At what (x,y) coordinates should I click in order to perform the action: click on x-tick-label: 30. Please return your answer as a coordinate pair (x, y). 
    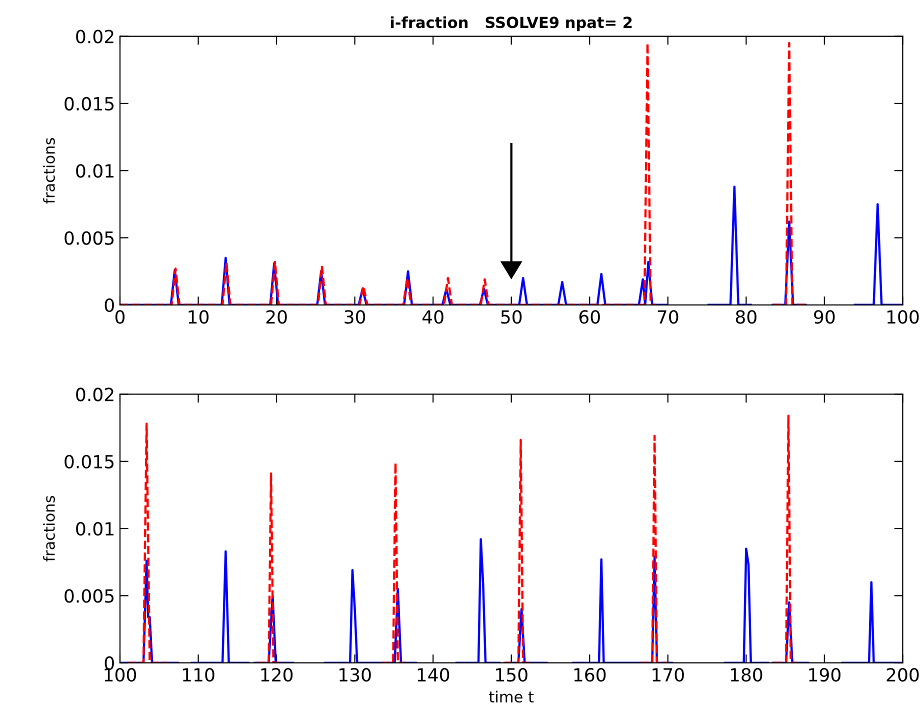
    Looking at the image, I should click on (355, 317).